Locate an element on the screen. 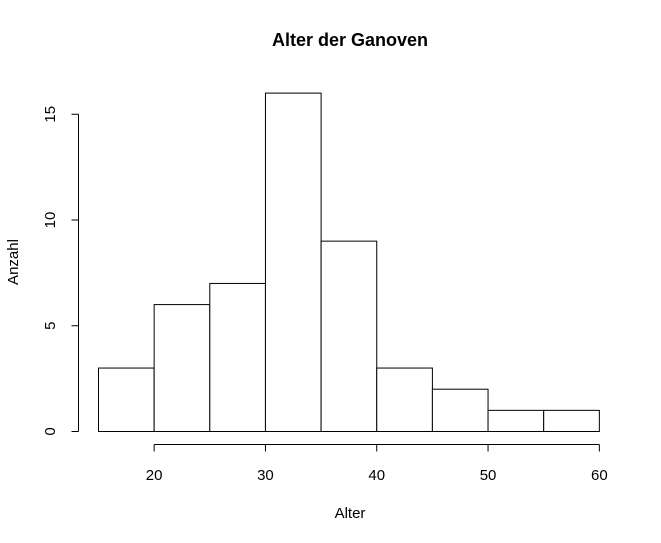  x-tick-label: 60 is located at coordinates (599, 475).